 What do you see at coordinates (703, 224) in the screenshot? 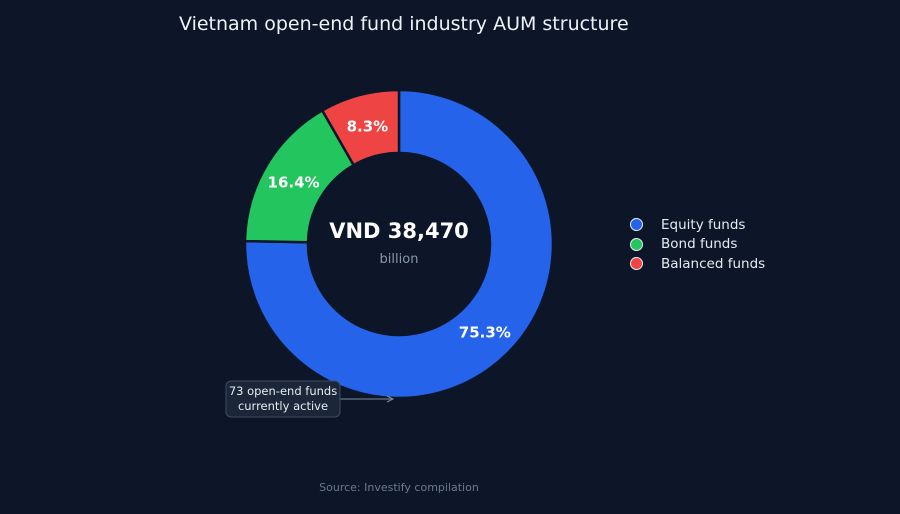
I see `legend-label-equity: Equity funds` at bounding box center [703, 224].